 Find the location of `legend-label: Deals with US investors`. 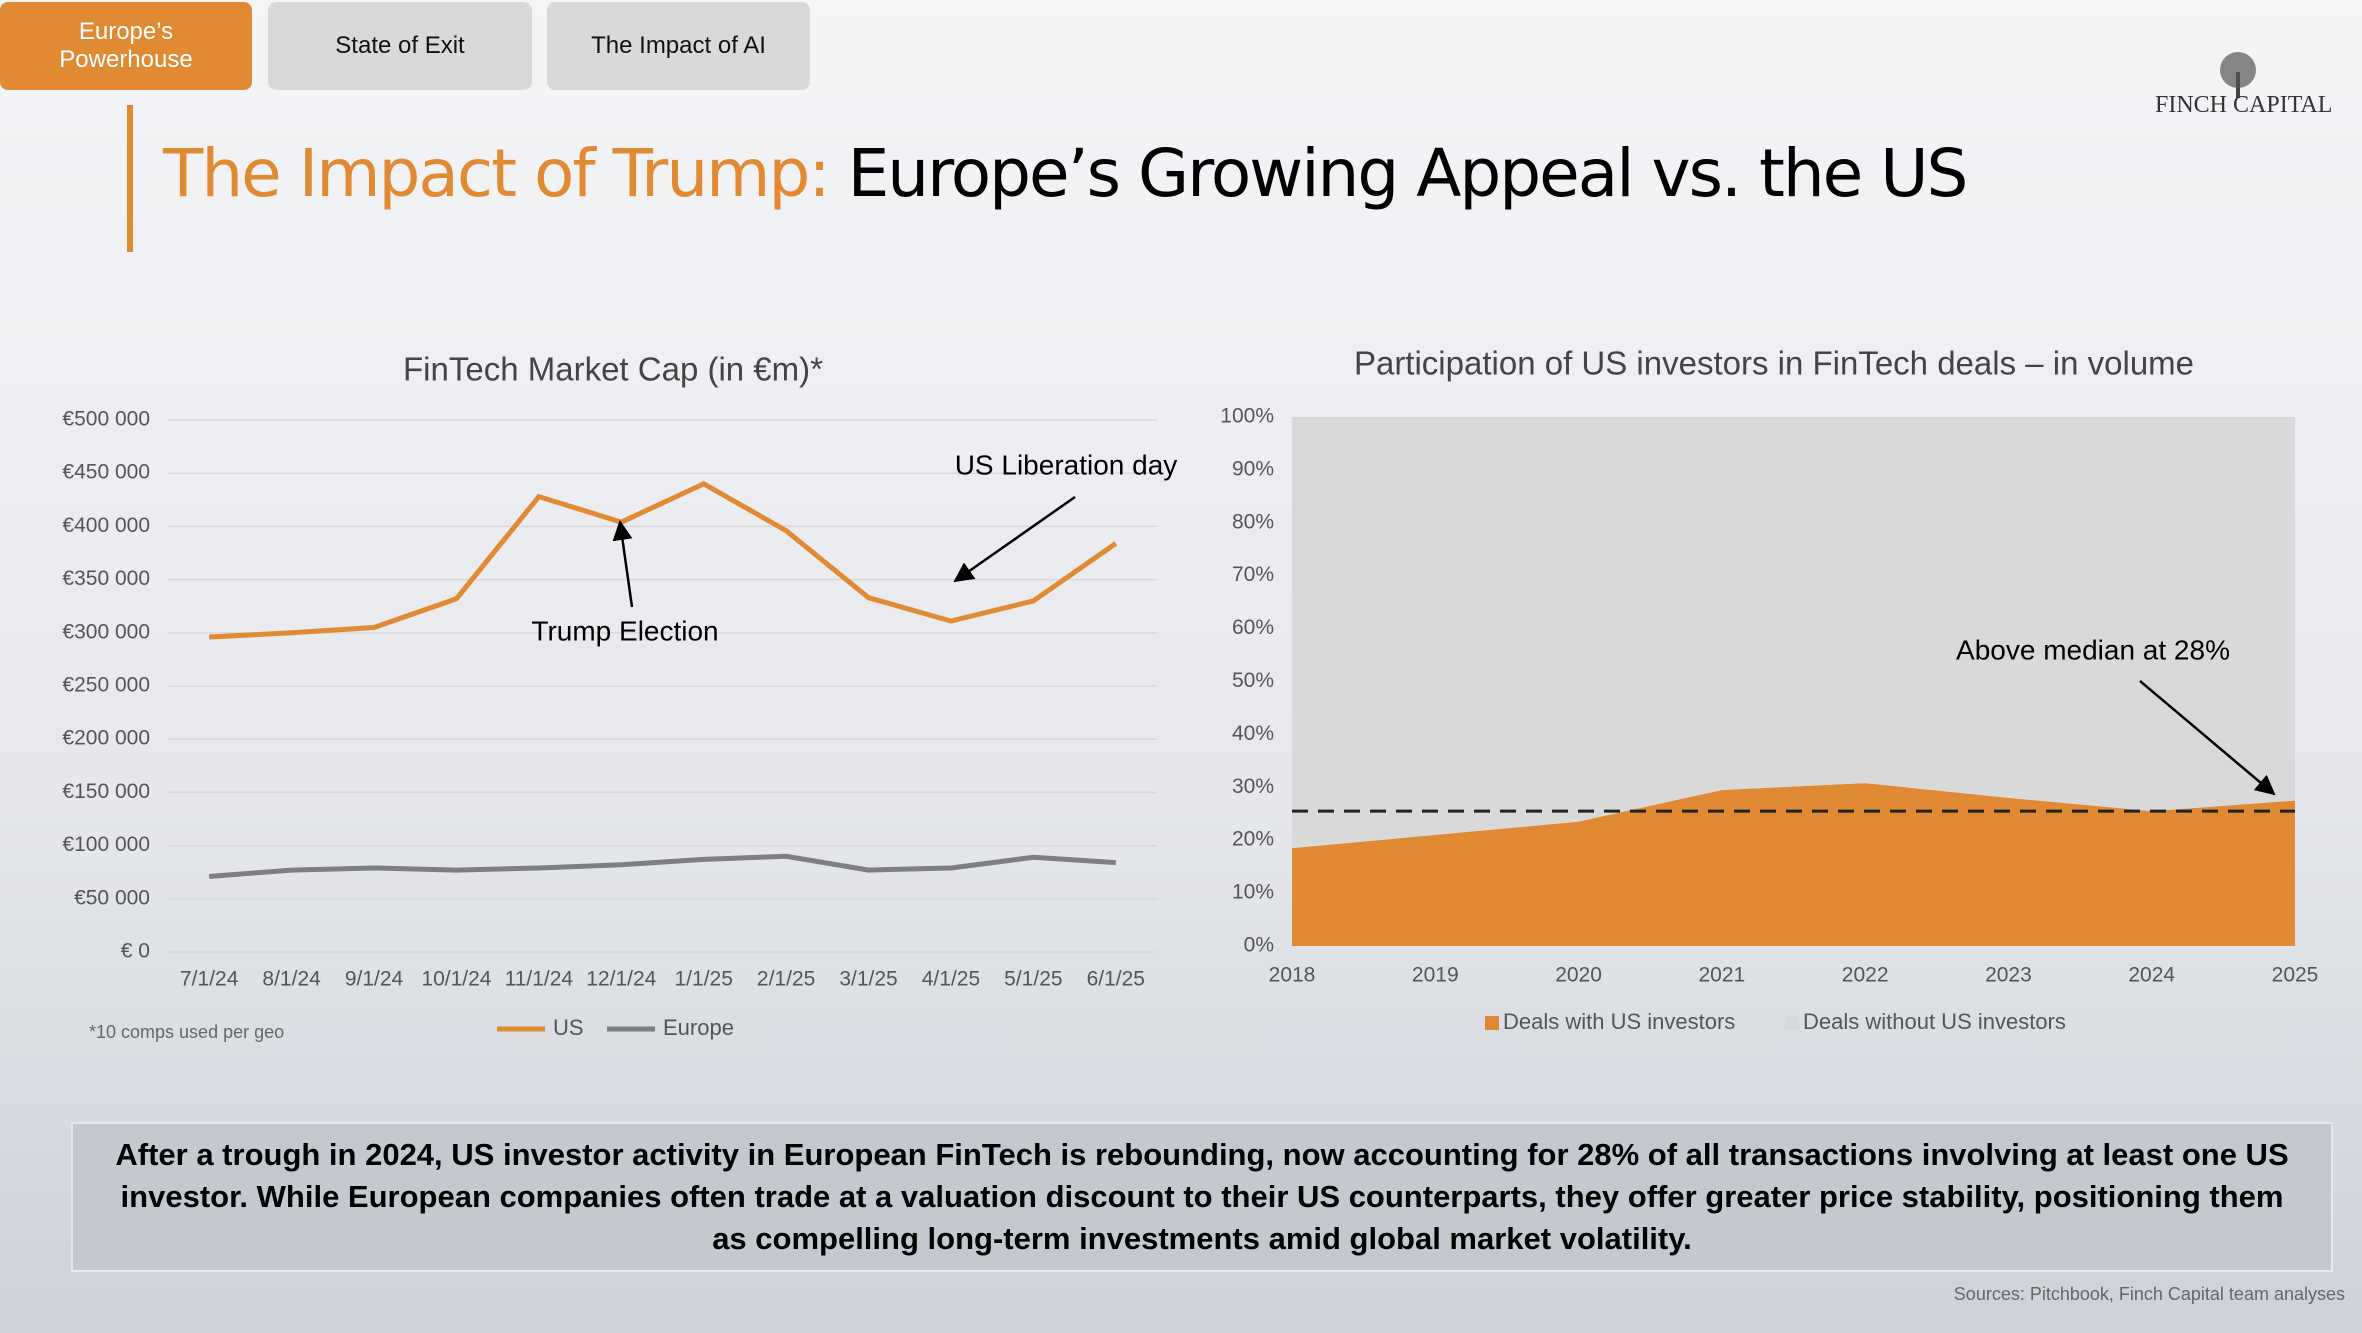

legend-label: Deals with US investors is located at coordinates (1619, 1021).